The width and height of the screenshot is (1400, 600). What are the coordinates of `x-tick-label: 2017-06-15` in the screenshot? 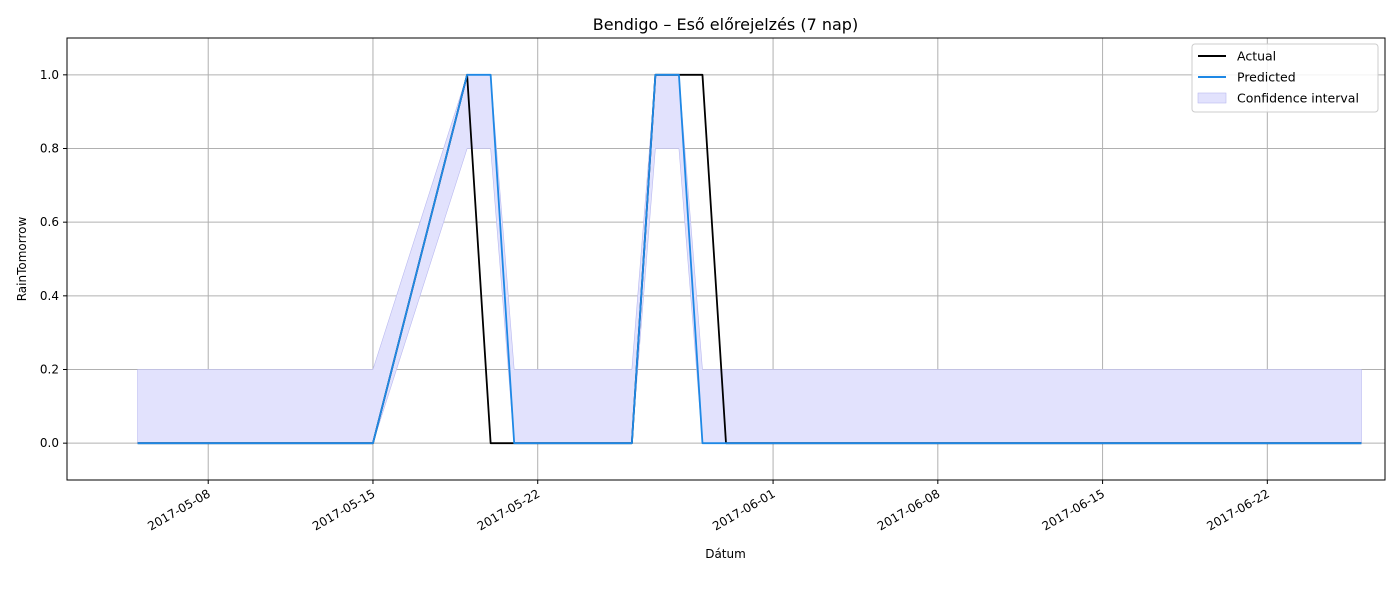 It's located at (1073, 509).